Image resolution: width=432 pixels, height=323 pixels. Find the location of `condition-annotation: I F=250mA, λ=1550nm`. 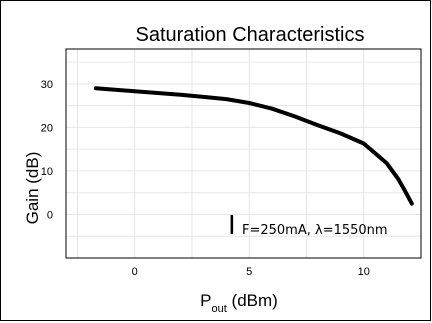

condition-annotation: I F=250mA, λ=1550nm is located at coordinates (308, 226).